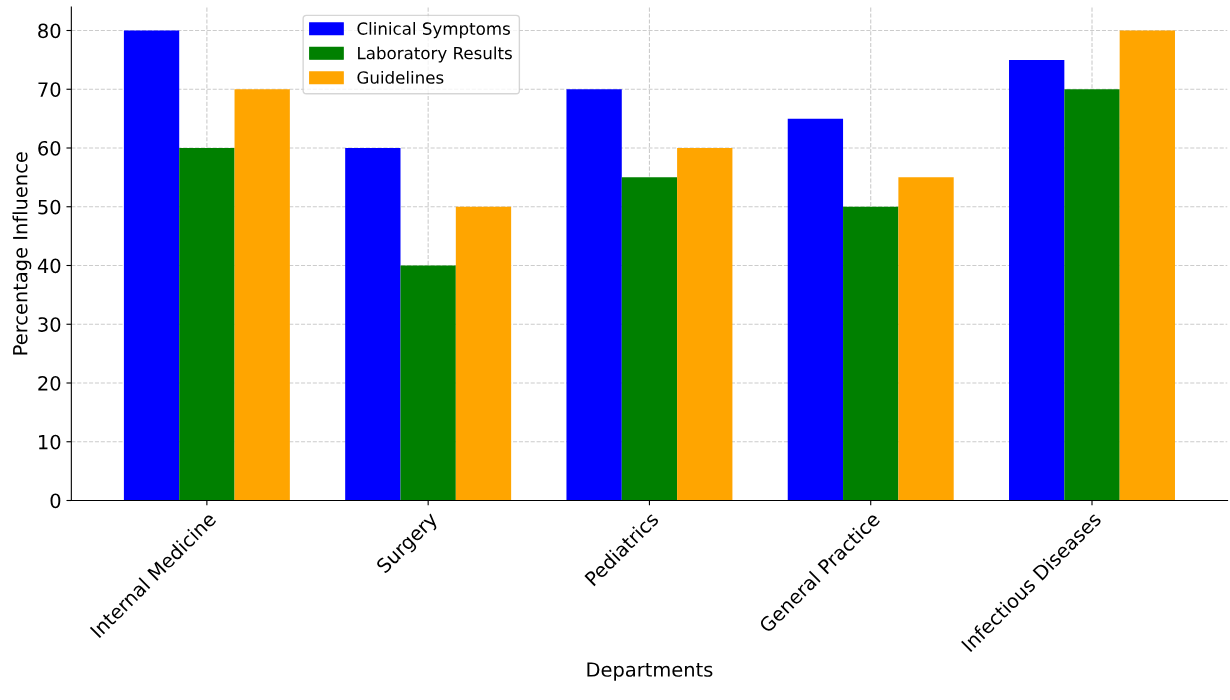 The height and width of the screenshot is (700, 1230). What do you see at coordinates (49, 324) in the screenshot?
I see `y-tick-label: 30` at bounding box center [49, 324].